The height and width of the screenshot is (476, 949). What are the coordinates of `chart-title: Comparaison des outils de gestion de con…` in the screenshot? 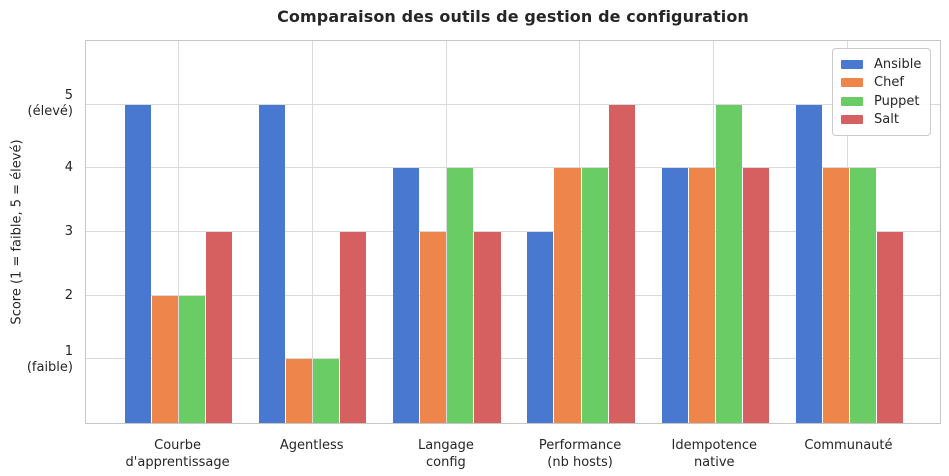 It's located at (513, 16).